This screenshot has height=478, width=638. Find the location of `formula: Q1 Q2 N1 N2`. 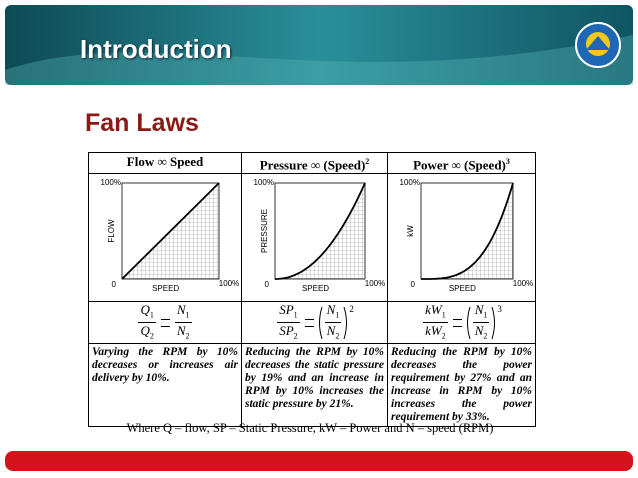

formula: Q1 Q2 N1 N2 is located at coordinates (165, 322).